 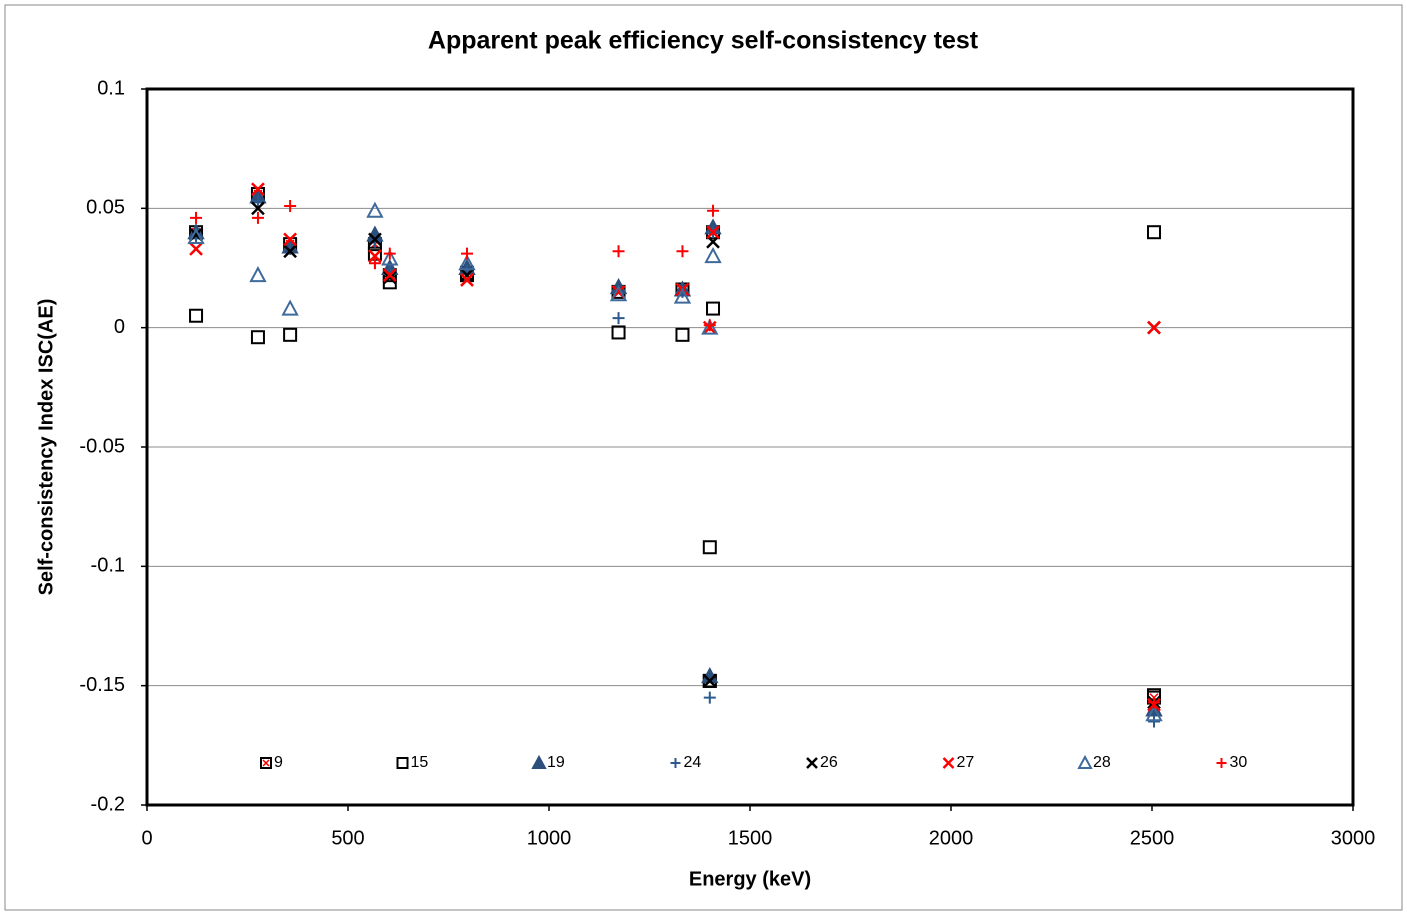 I want to click on y-axis-title: Self-consistency Index ISC(AE), so click(x=46, y=447).